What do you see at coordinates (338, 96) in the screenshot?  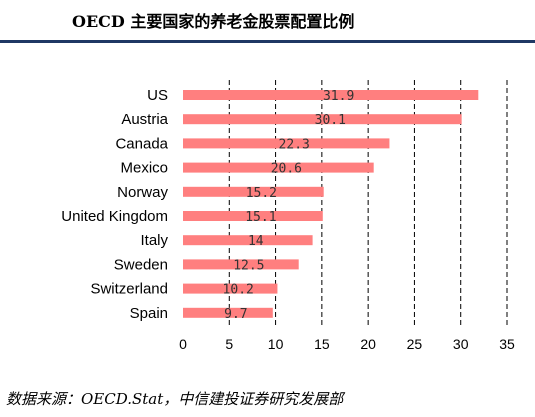 I see `data-label: 31.9` at bounding box center [338, 96].